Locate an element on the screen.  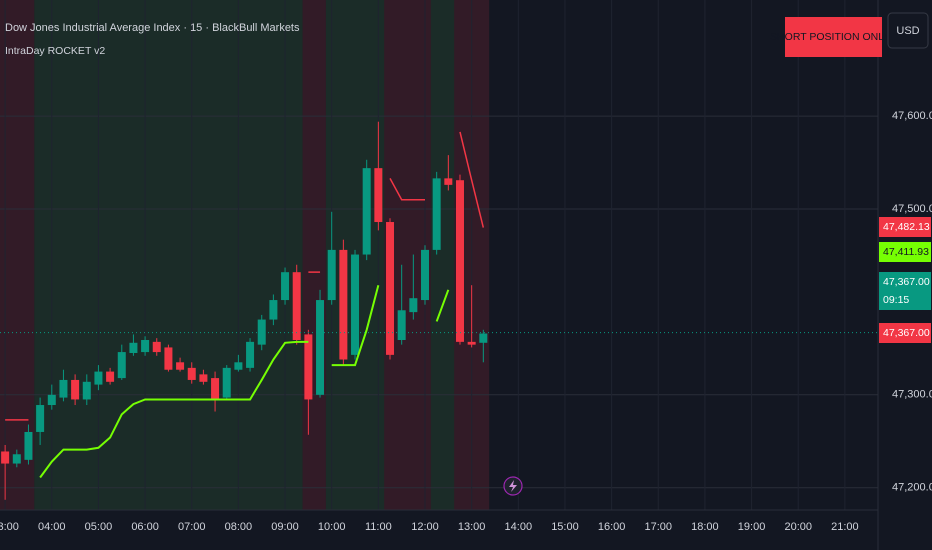
currency-button is located at coordinates (908, 30).